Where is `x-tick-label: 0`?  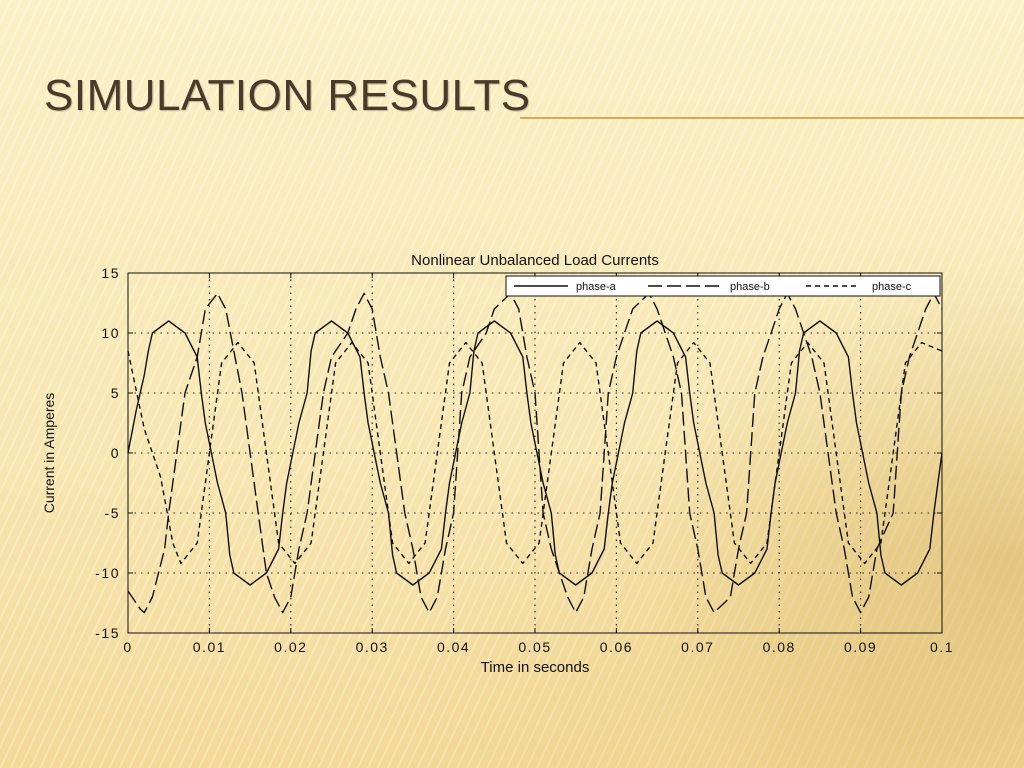 x-tick-label: 0 is located at coordinates (127, 647).